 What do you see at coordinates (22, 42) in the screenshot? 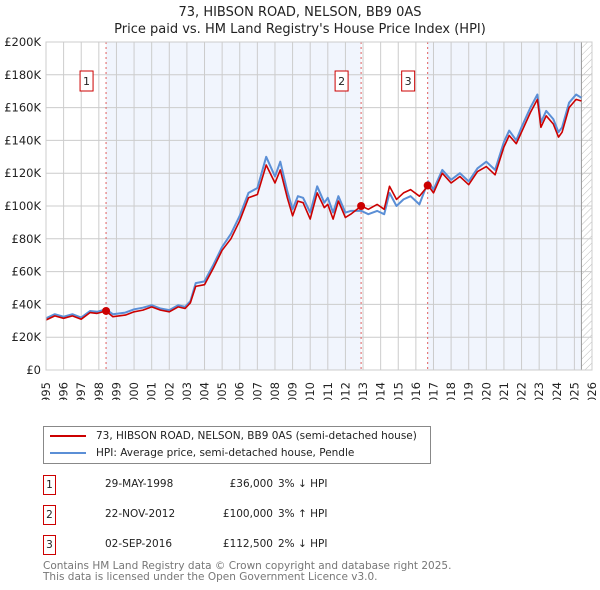
I see `y-tick-label: £200K` at bounding box center [22, 42].